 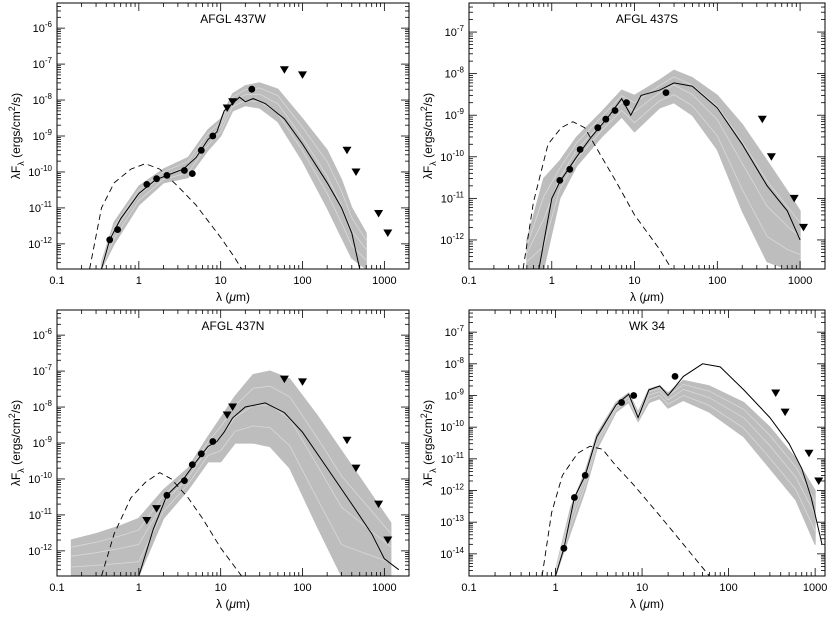 I want to click on x-tick-label: 0.1, so click(x=56, y=281).